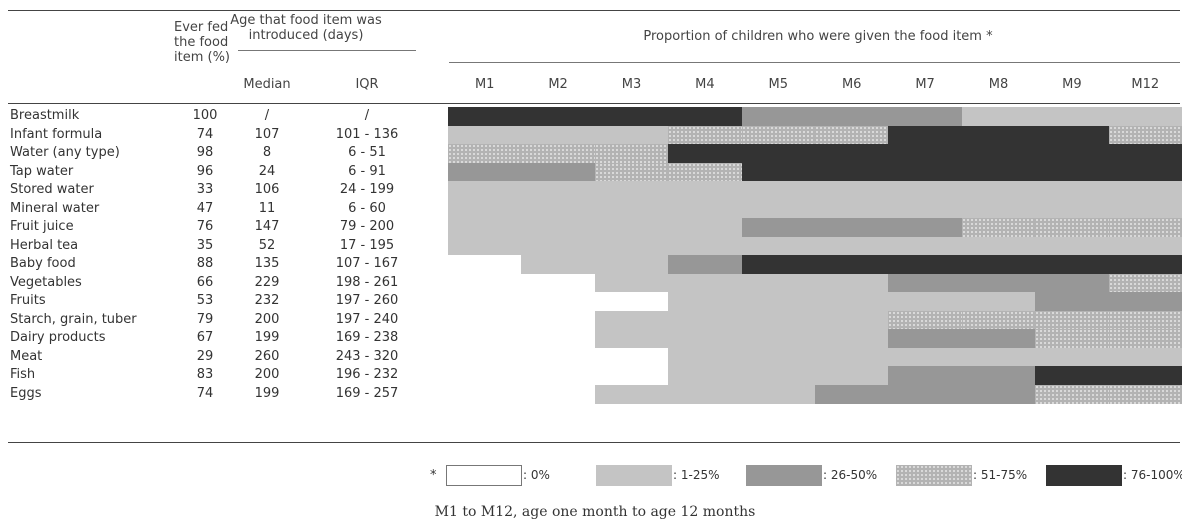 This screenshot has width=1182, height=525. I want to click on month-header-m7: M7, so click(925, 84).